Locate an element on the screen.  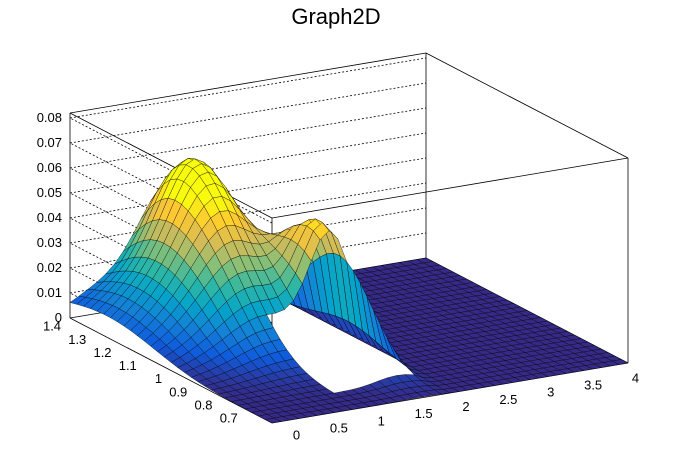
x-tick-label: 0.5 is located at coordinates (339, 427).